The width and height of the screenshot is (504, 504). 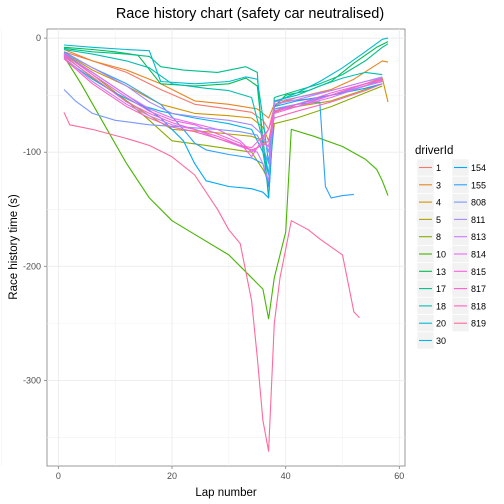 I want to click on x-tick-label: 40, so click(x=286, y=476).